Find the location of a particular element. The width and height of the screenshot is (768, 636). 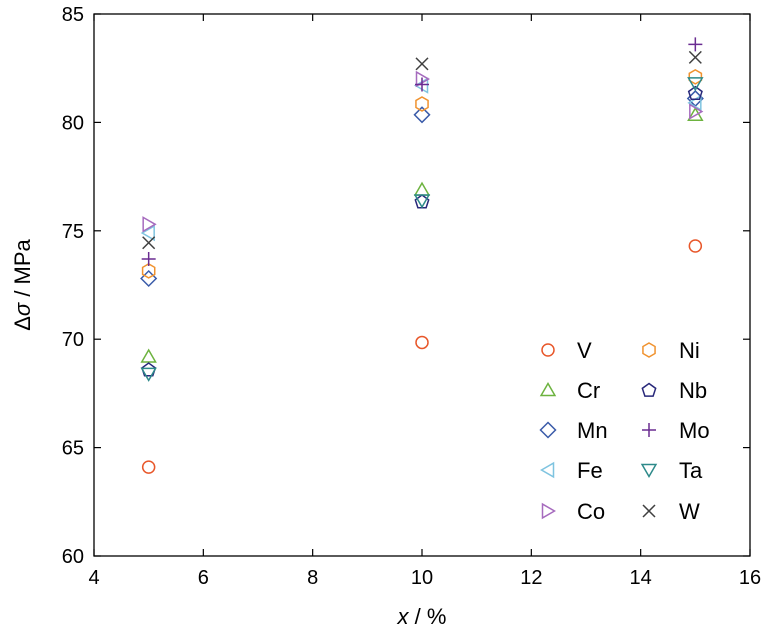

legend-marker-nb is located at coordinates (649, 389).